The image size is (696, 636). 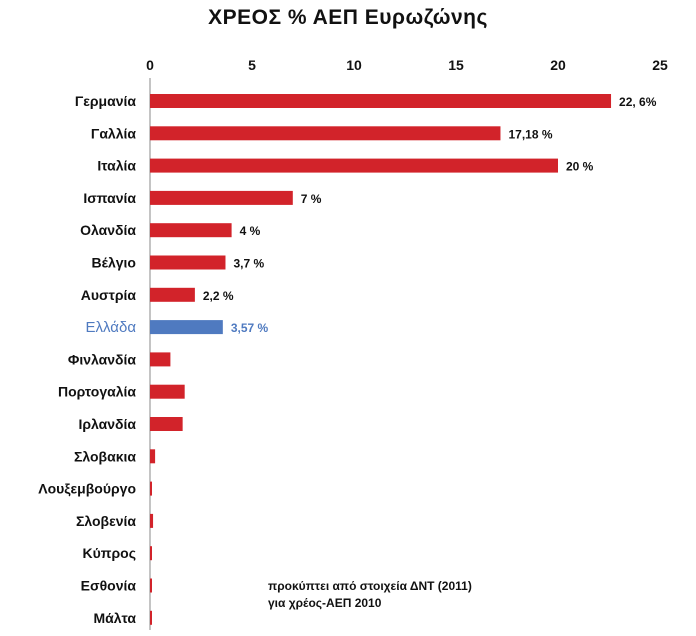 I want to click on category-label: Μάλτα, so click(x=114, y=618).